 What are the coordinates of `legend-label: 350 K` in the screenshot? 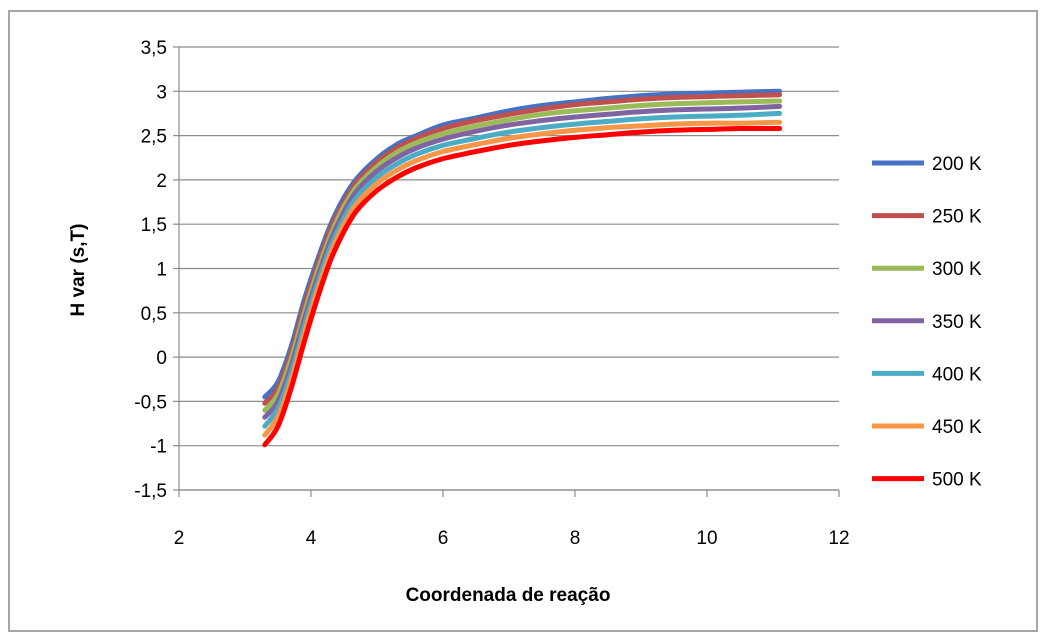 It's located at (957, 322).